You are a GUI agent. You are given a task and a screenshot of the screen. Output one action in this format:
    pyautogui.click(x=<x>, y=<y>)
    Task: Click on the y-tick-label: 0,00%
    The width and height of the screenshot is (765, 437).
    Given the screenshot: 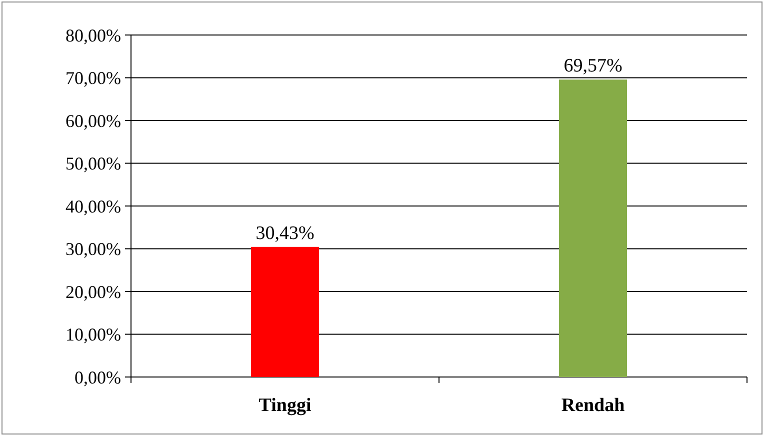 What is the action you would take?
    pyautogui.click(x=97, y=377)
    